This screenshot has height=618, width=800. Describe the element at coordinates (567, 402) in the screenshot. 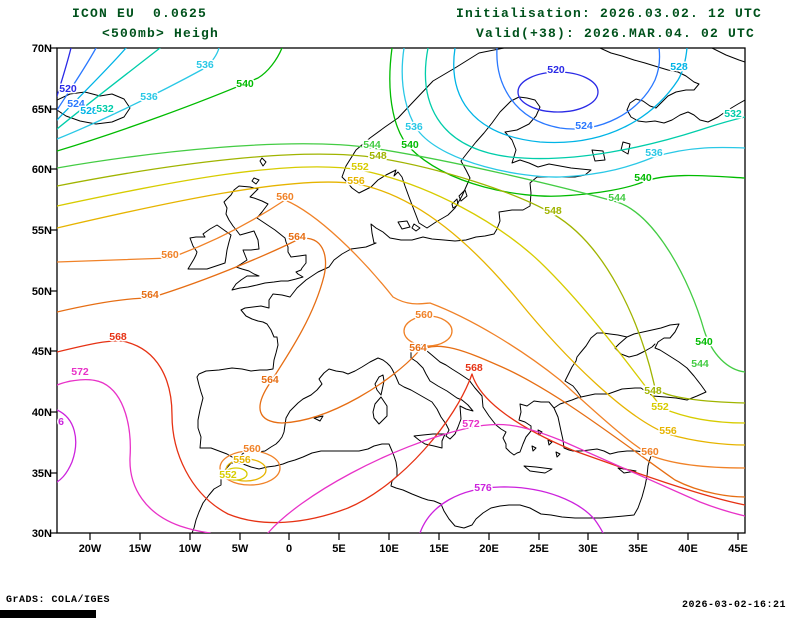

I see `coast-bosphorus` at that location.